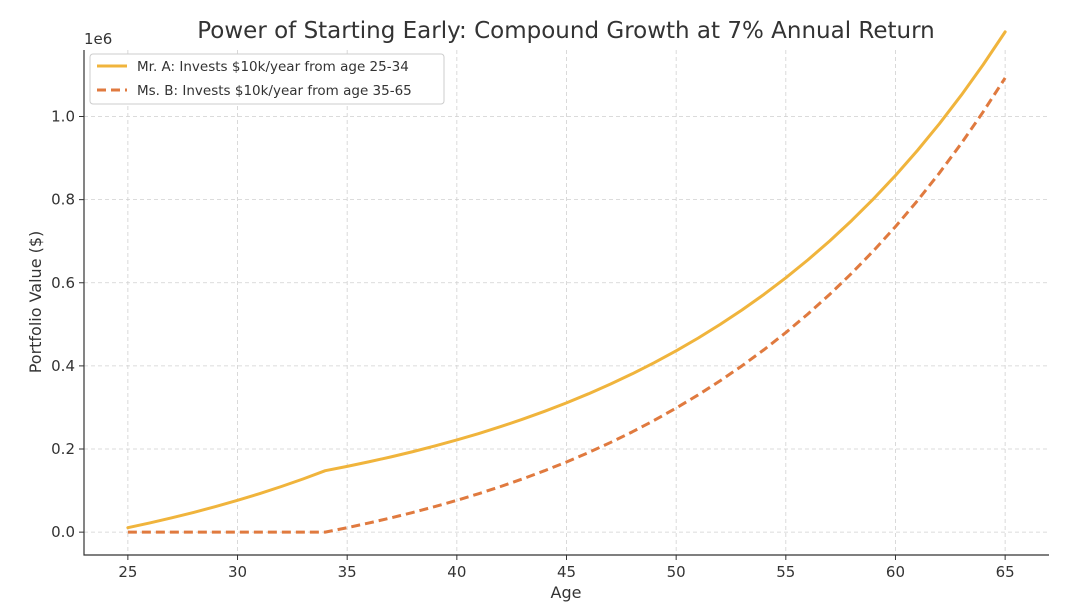 The height and width of the screenshot is (613, 1080). Describe the element at coordinates (566, 572) in the screenshot. I see `x-tick-label: 45` at that location.